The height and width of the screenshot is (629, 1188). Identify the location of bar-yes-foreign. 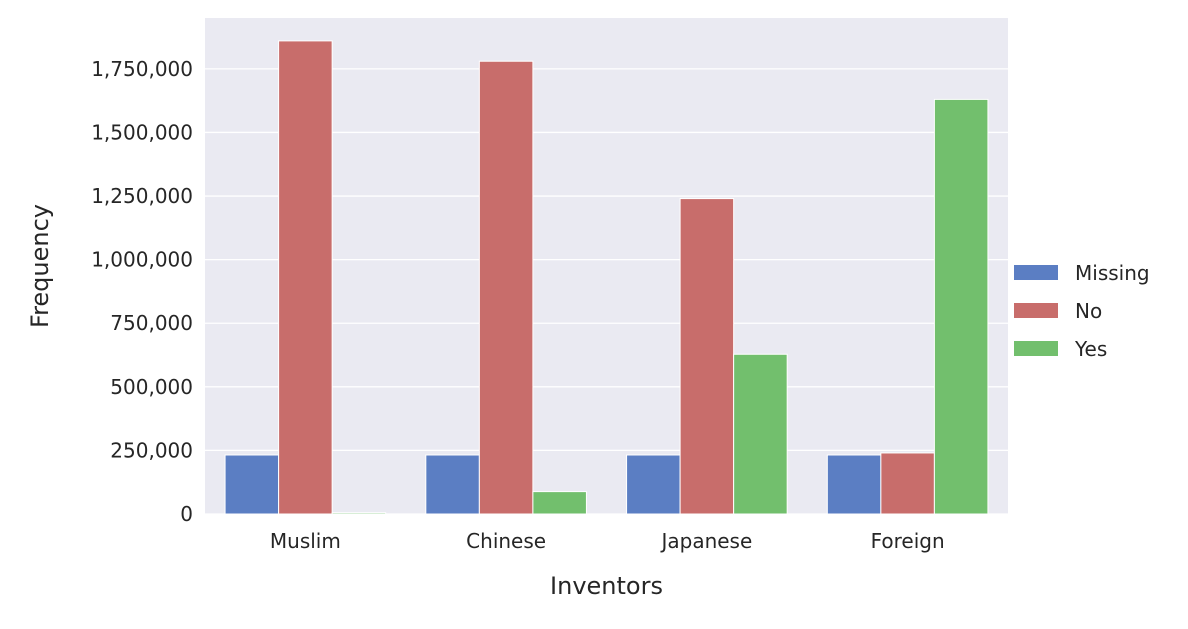
(961, 306).